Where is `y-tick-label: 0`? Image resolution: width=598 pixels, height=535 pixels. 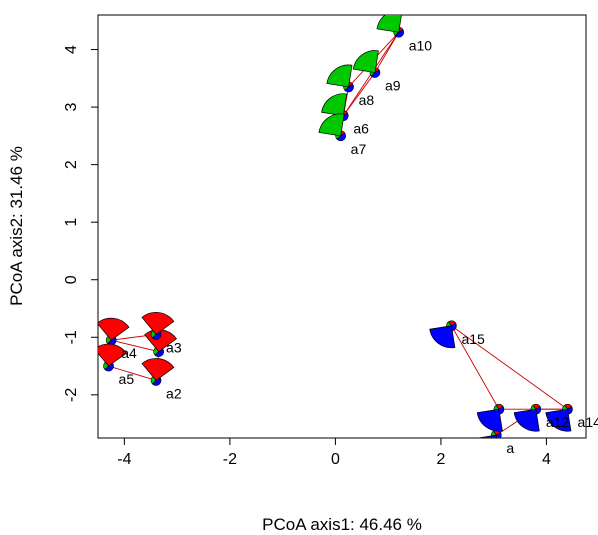 y-tick-label: 0 is located at coordinates (71, 279).